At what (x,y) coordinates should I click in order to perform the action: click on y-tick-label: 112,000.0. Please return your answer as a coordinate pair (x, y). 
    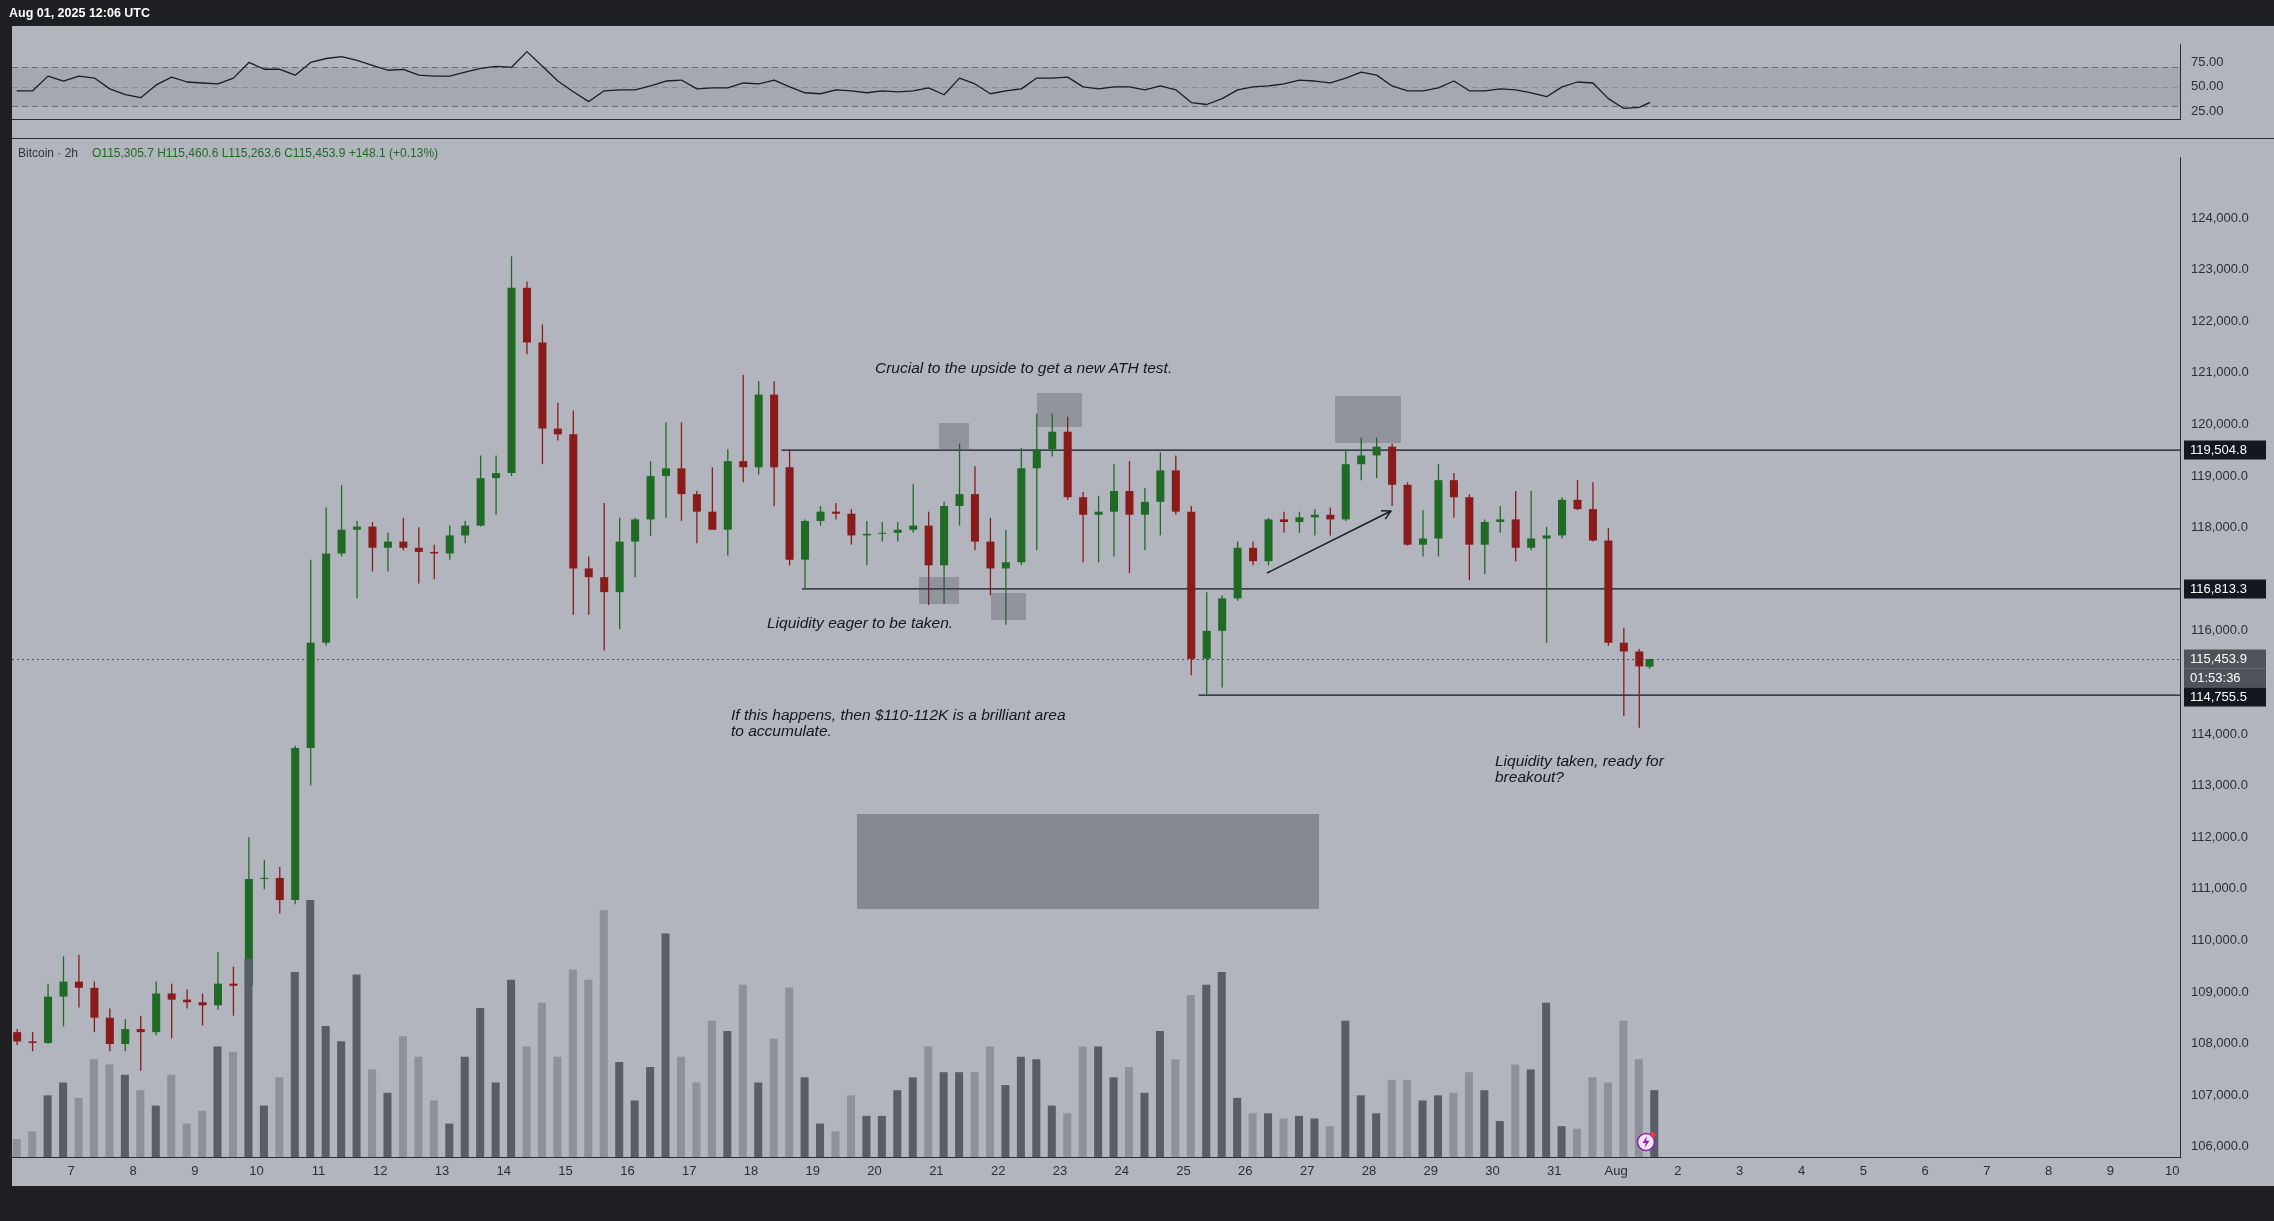
    Looking at the image, I should click on (2219, 836).